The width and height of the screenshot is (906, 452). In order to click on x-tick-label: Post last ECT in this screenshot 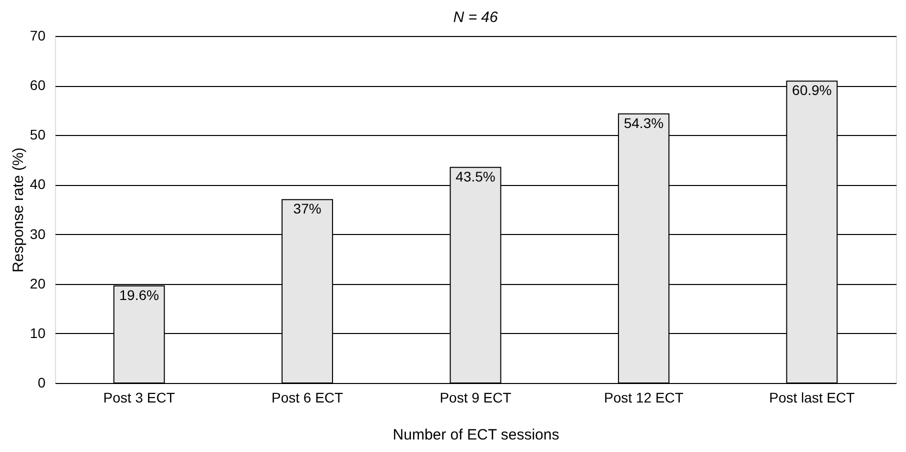, I will do `click(812, 398)`.